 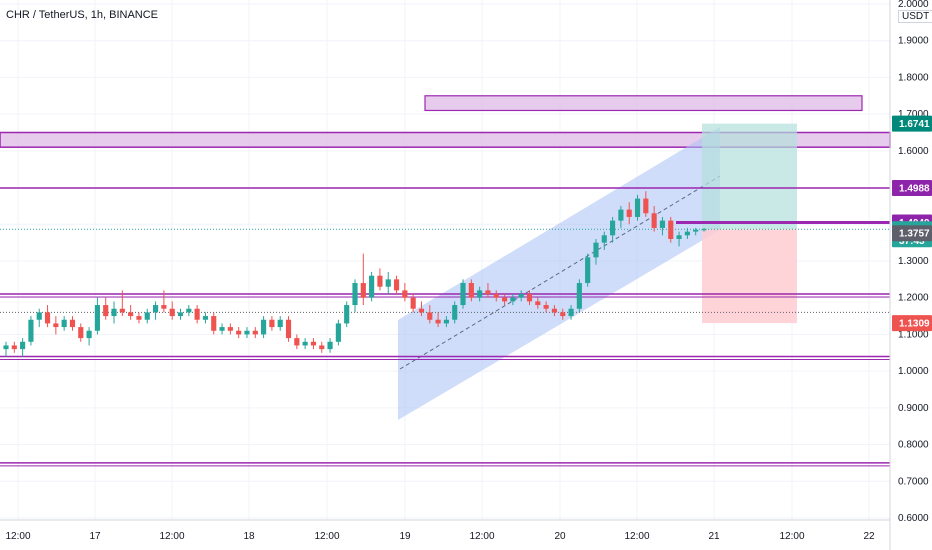 What do you see at coordinates (749, 176) in the screenshot?
I see `position-target-zone` at bounding box center [749, 176].